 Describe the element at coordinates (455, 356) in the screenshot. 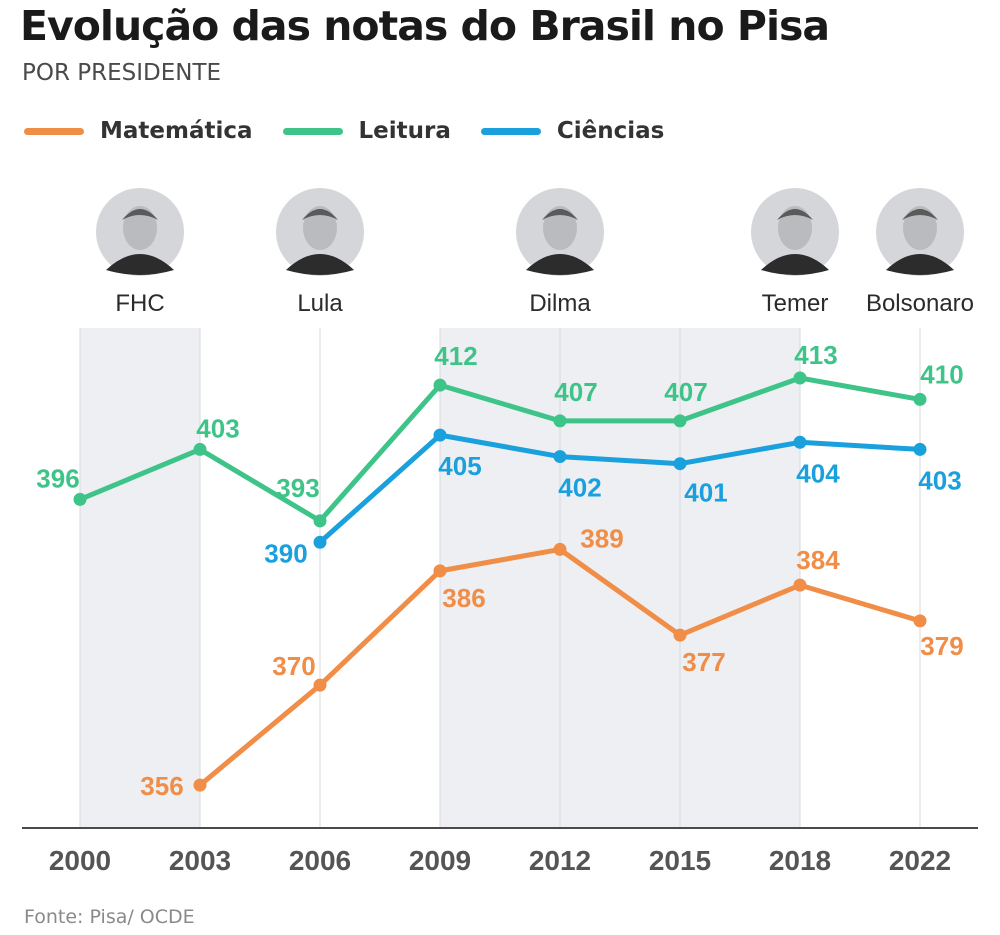

I see `data-label-leitura-2009: 412` at that location.